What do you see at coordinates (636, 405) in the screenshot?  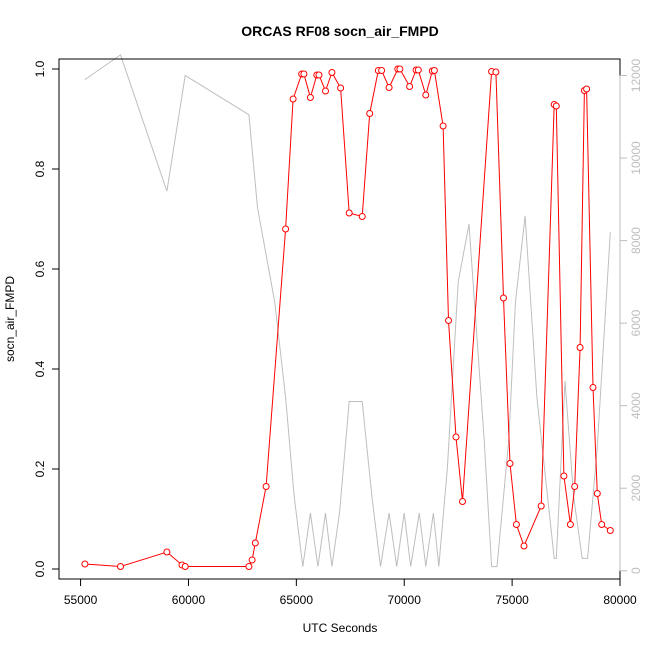 I see `y-tick-label-right: 4000` at bounding box center [636, 405].